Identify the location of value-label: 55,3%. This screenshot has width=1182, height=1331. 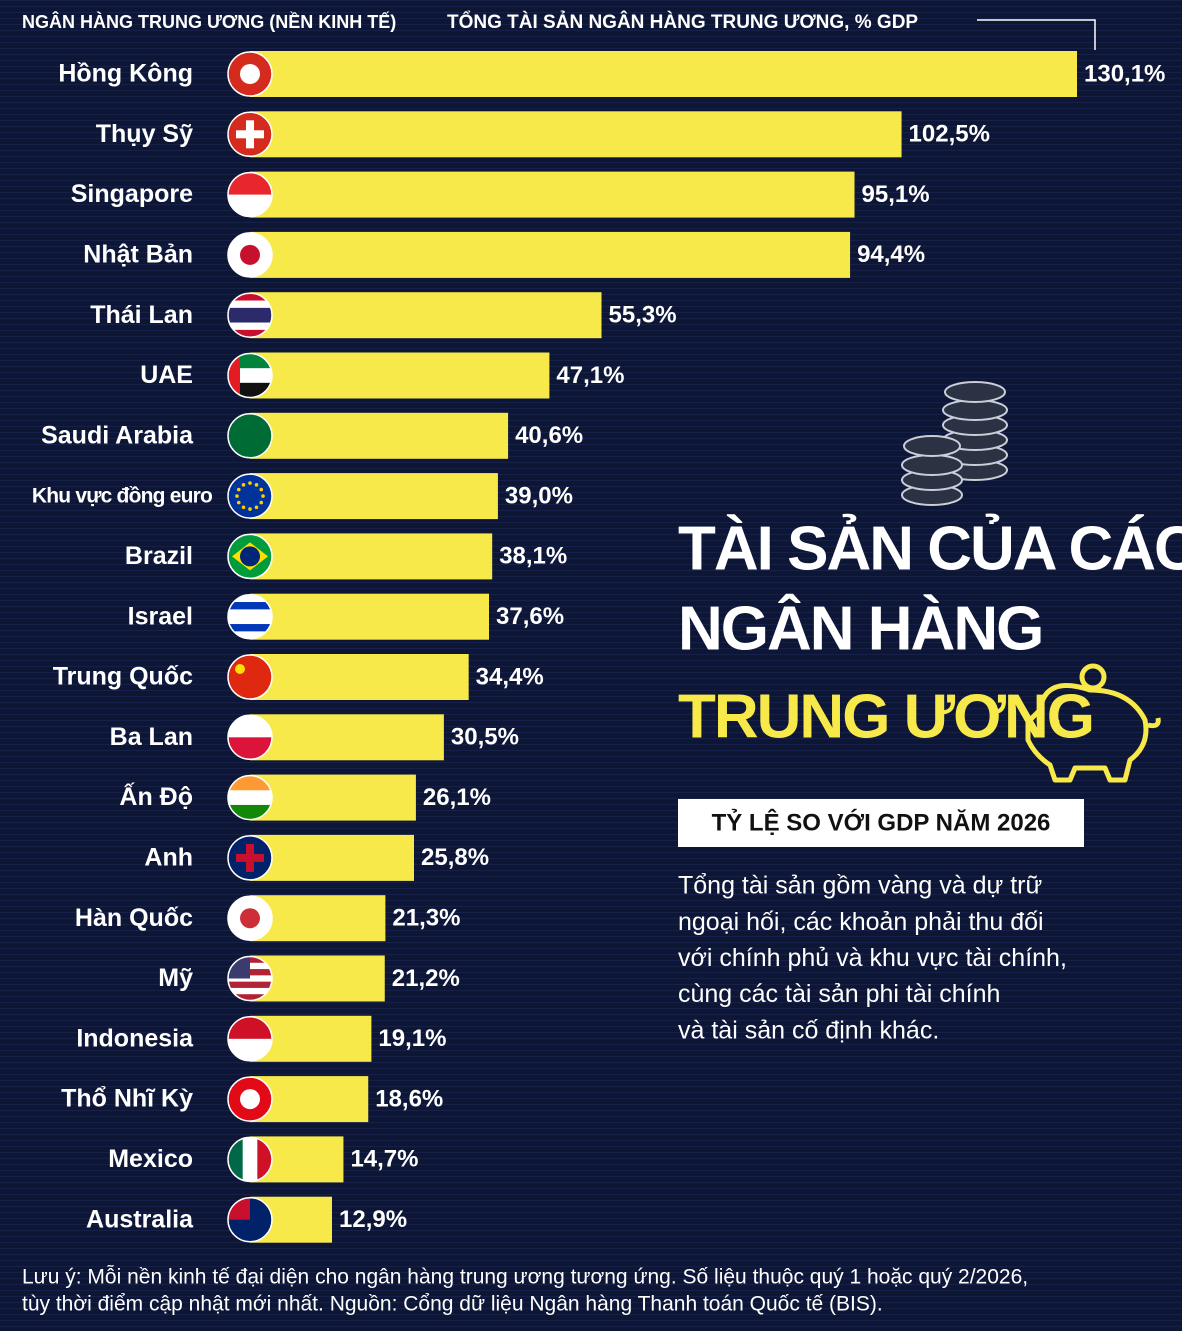
(643, 315).